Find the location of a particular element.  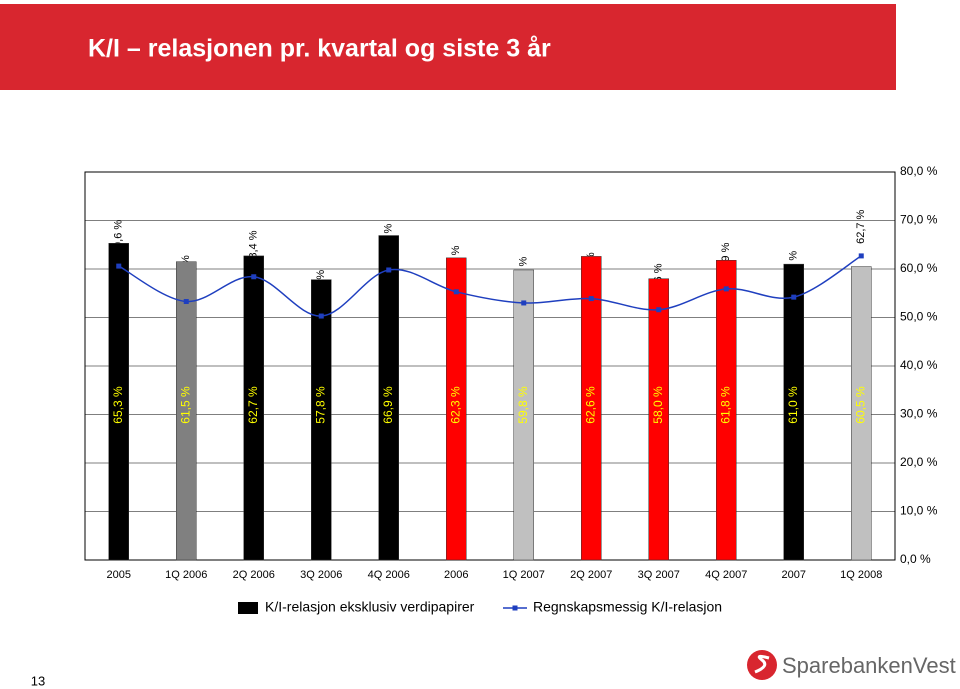

bar-value-label: 59,8 % is located at coordinates (523, 405).